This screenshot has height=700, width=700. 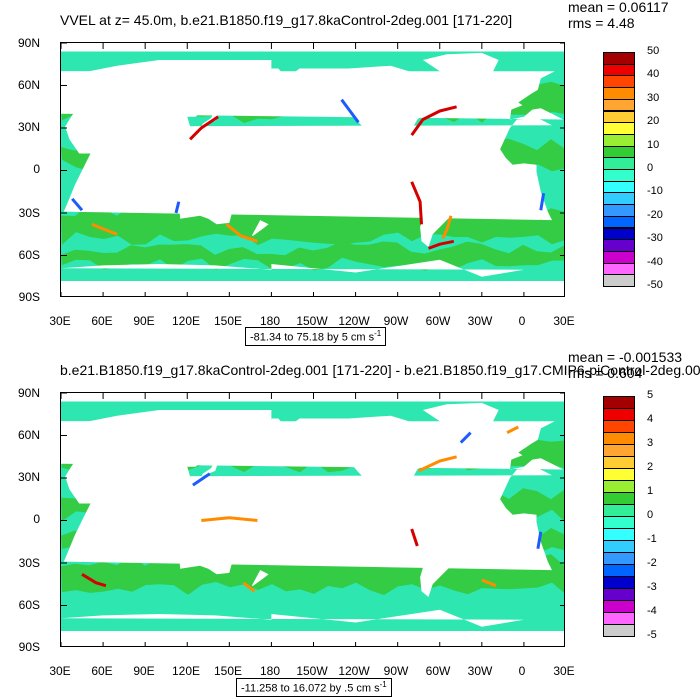 I want to click on lon-label: 90W, so click(x=396, y=671).